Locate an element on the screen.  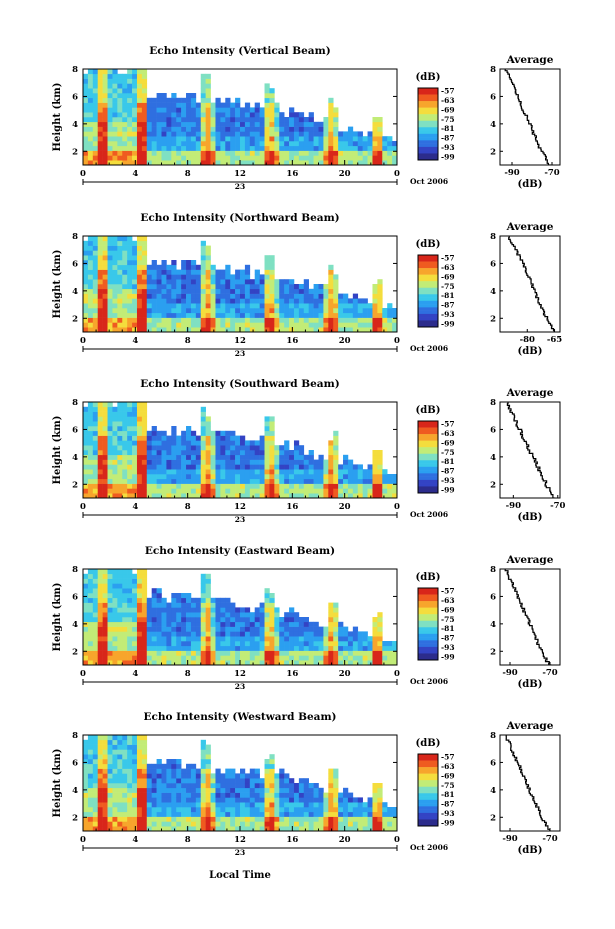
x-tick-label: 20 is located at coordinates (345, 174).